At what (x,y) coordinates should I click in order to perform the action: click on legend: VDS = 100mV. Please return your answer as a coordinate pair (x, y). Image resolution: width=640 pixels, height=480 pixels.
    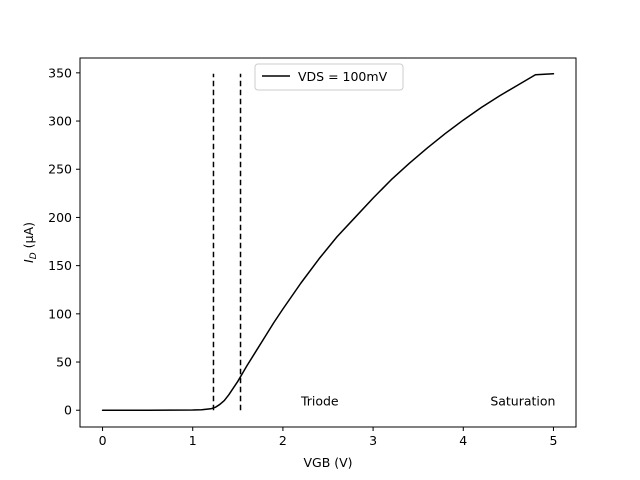
    Looking at the image, I should click on (329, 77).